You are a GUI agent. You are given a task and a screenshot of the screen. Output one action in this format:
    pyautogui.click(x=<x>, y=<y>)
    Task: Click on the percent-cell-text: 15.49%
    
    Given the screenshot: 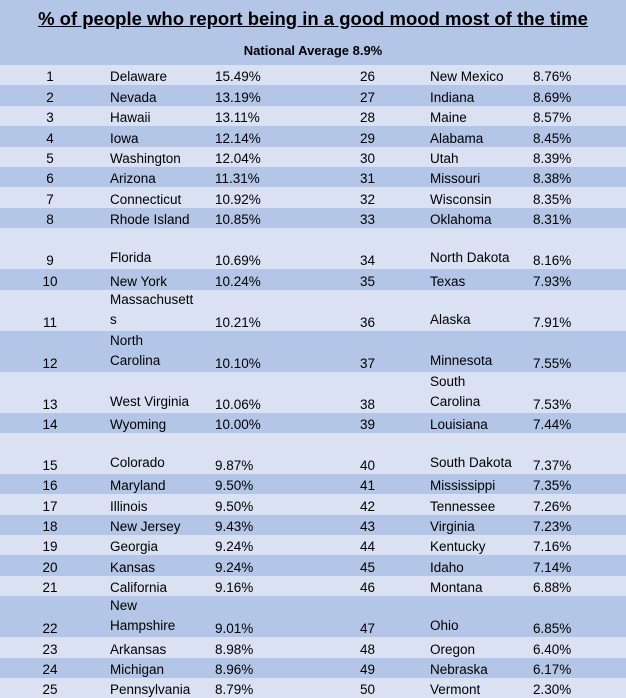 What is the action you would take?
    pyautogui.click(x=238, y=77)
    